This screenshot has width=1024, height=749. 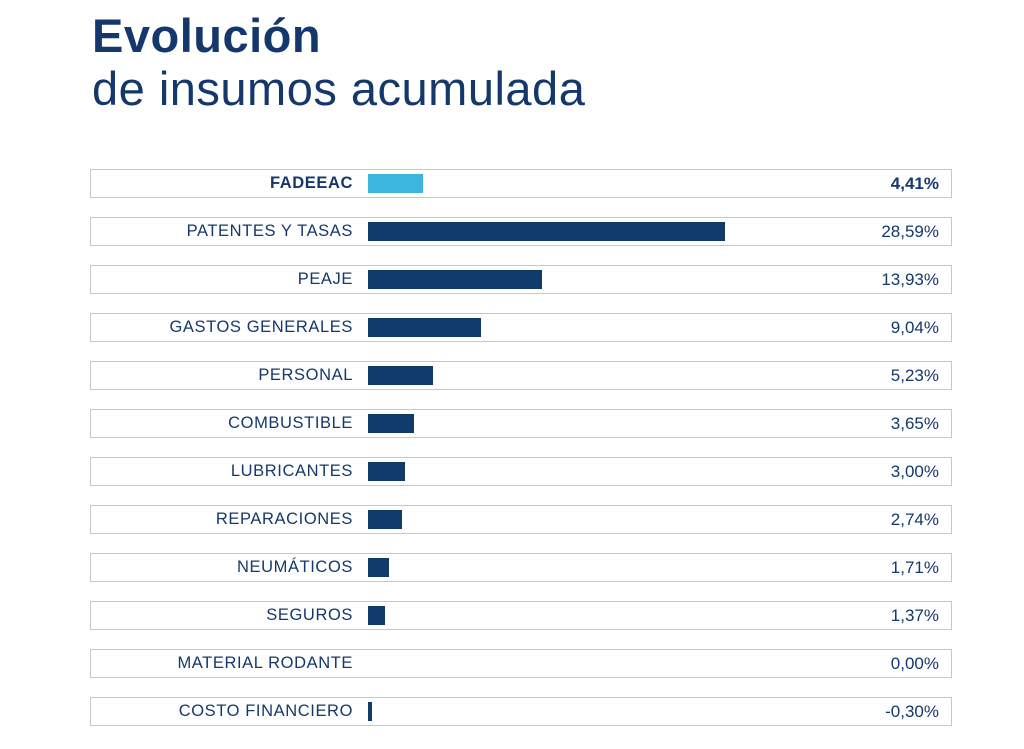 I want to click on chart-row: MATERIAL RODANTE 0,00%, so click(x=521, y=664).